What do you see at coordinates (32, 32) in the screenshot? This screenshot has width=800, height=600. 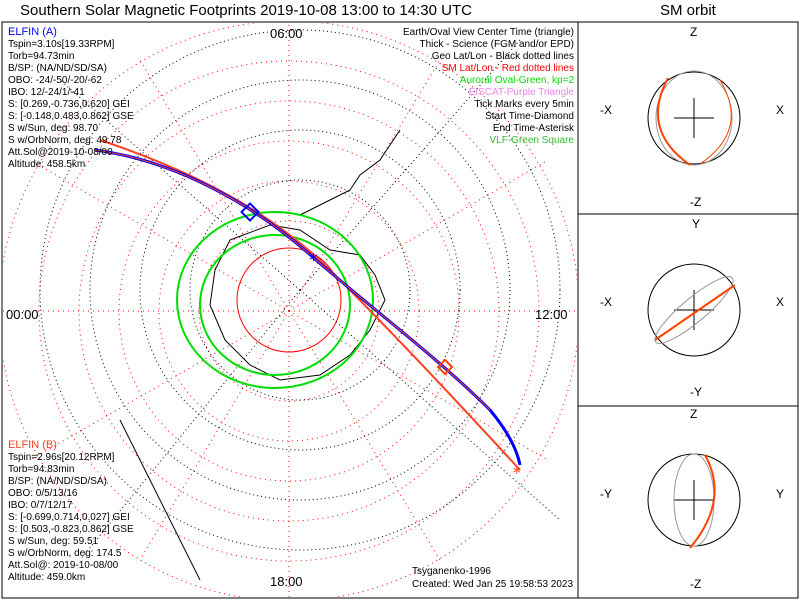 I see `elfin-a-name: ELFIN (A)` at bounding box center [32, 32].